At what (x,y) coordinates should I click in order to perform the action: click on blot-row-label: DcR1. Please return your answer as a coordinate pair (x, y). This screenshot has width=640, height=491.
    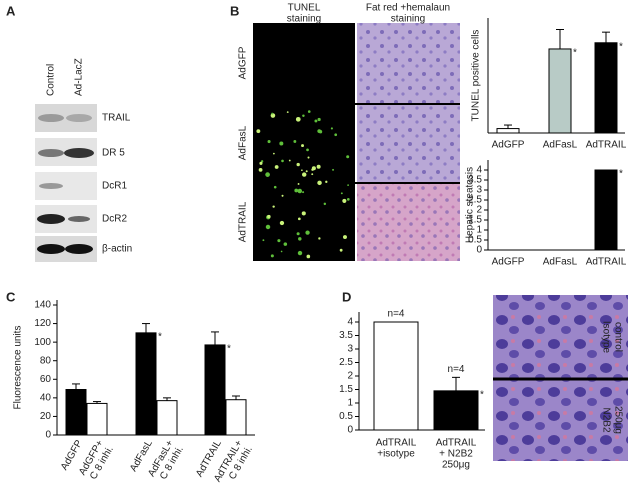
    Looking at the image, I should click on (114, 186).